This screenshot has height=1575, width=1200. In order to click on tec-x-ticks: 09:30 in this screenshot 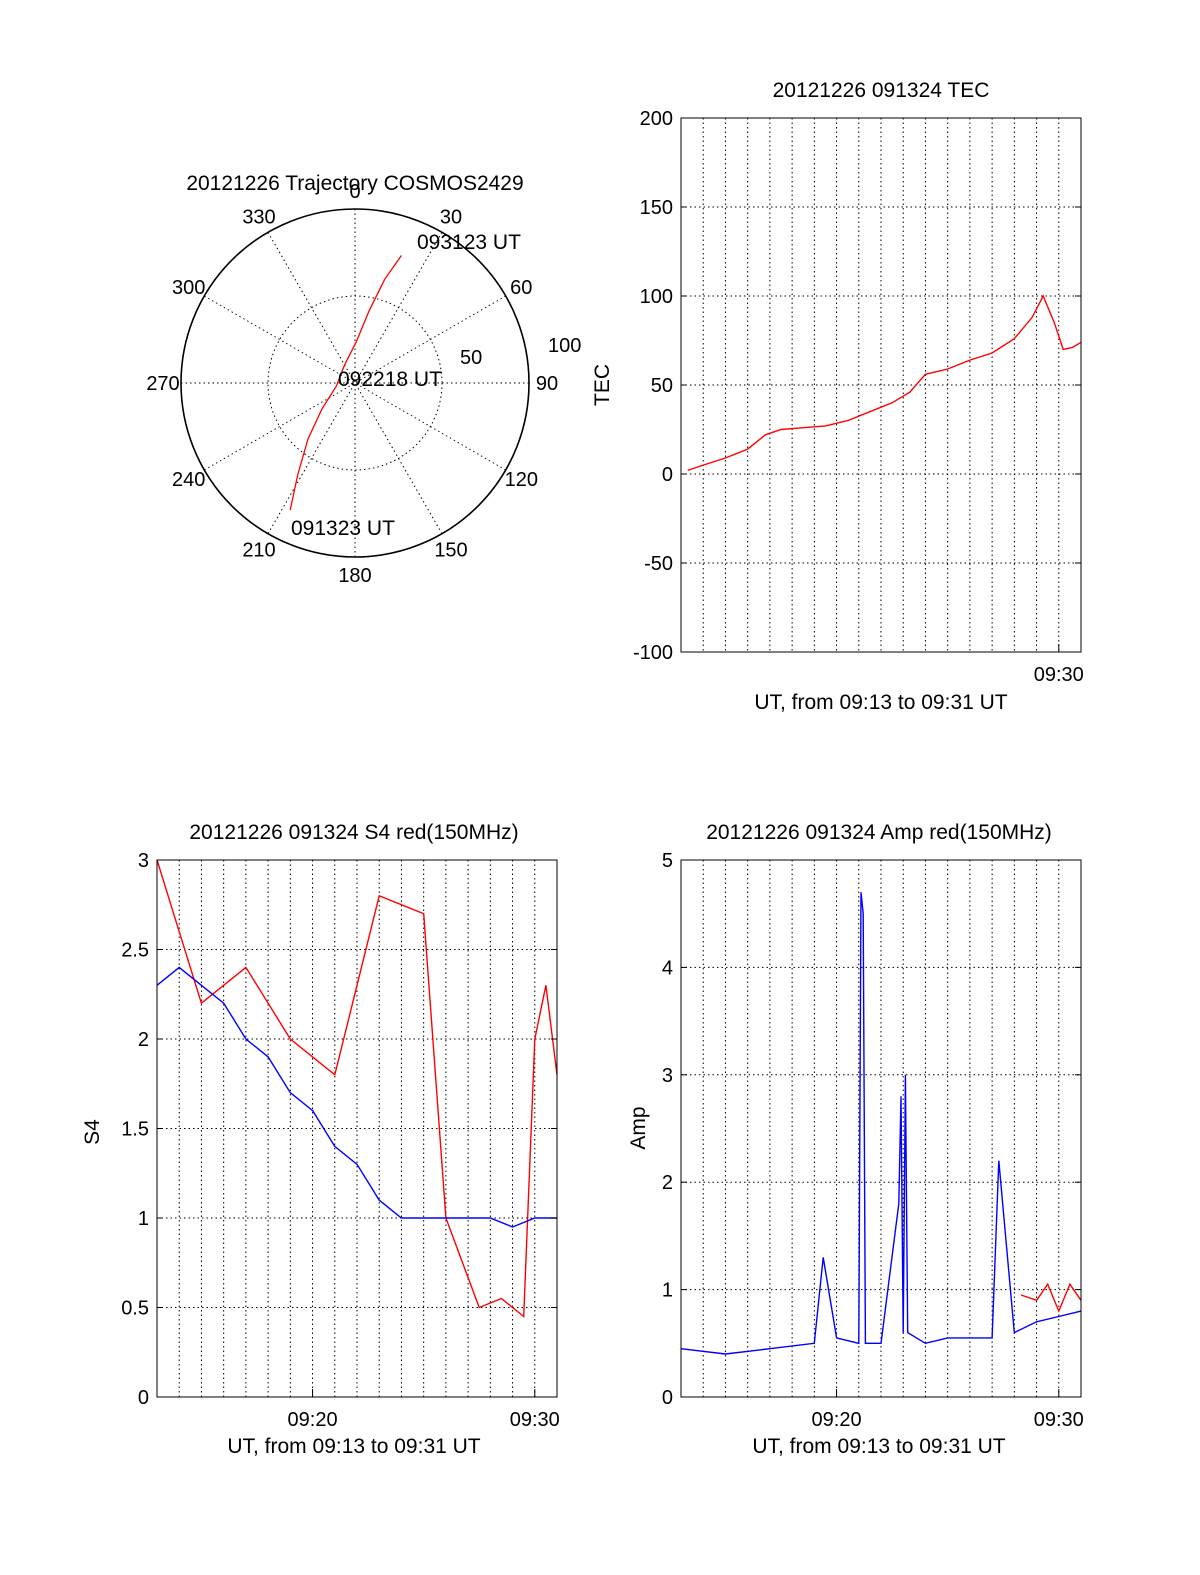, I will do `click(1059, 665)`.